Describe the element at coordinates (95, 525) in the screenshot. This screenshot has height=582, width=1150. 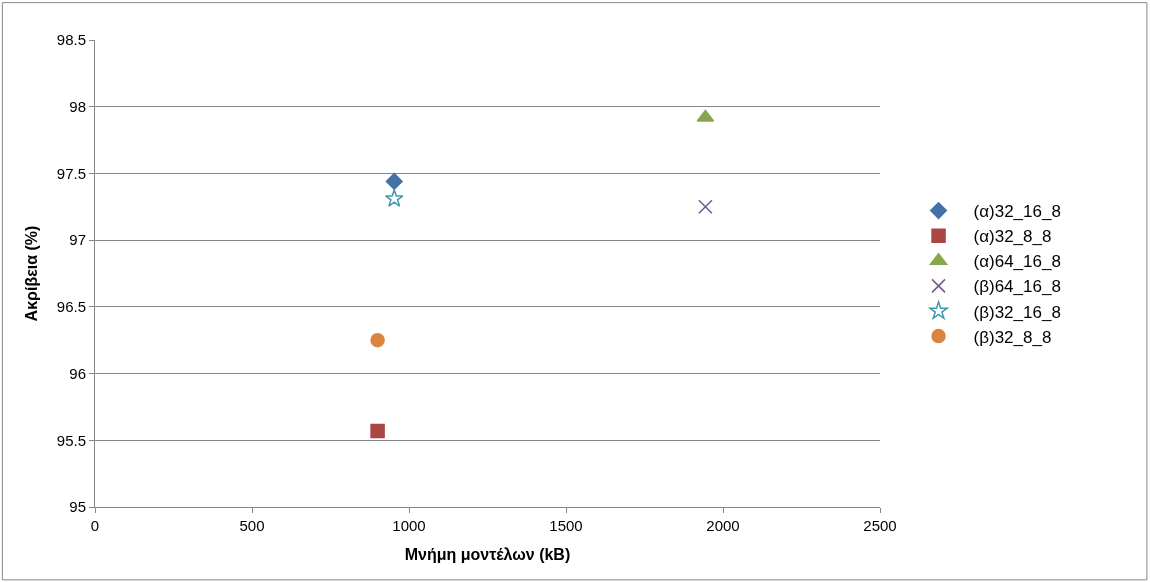
I see `x-tick-label: 0` at that location.